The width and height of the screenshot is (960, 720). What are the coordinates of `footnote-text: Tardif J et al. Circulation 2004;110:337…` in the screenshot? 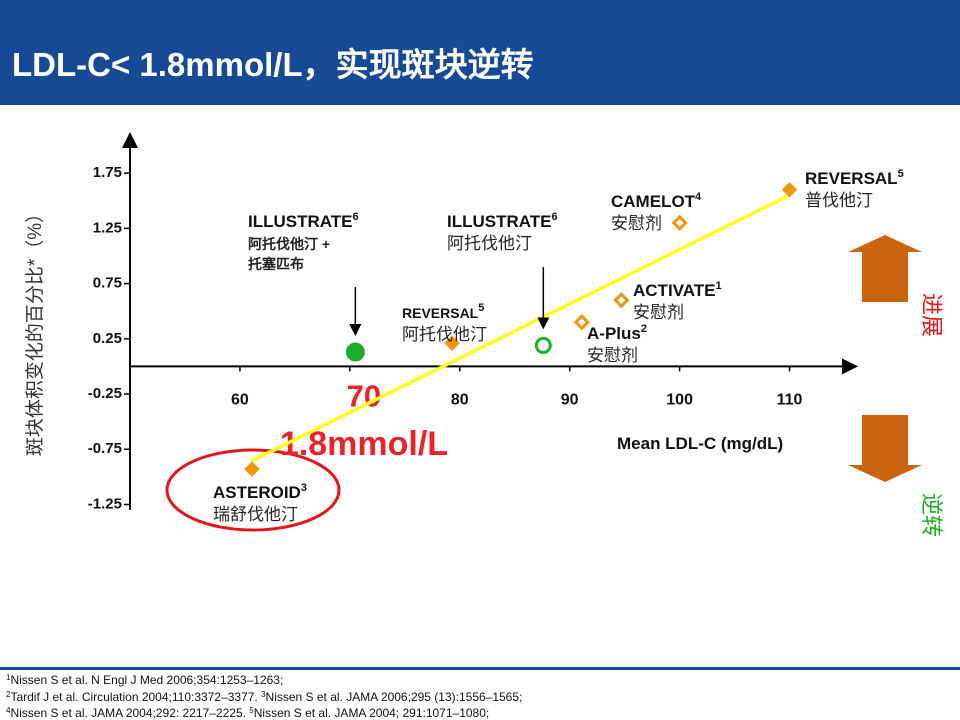 It's located at (136, 696).